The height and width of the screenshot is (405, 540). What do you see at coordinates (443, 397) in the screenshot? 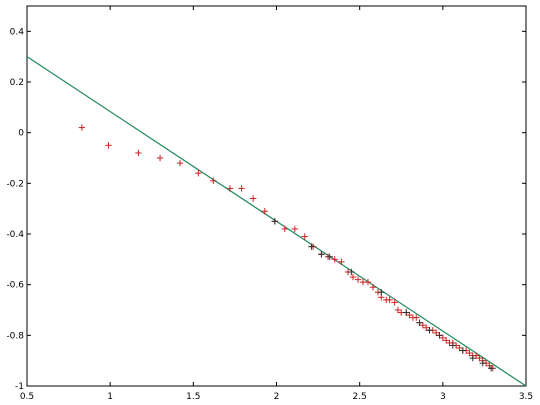
I see `x-tick-label: 3` at bounding box center [443, 397].